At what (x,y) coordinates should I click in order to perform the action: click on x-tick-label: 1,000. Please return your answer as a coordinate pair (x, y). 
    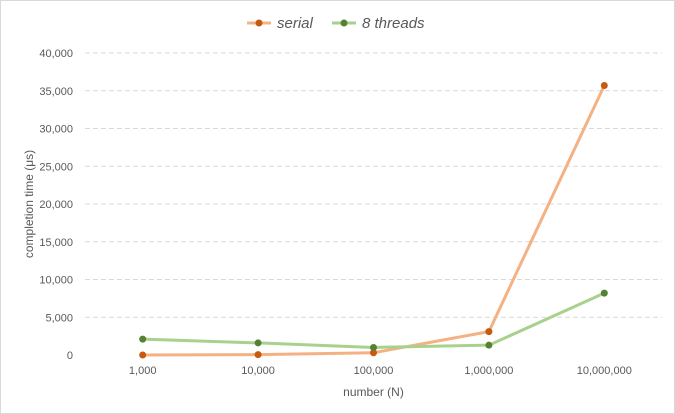
    Looking at the image, I should click on (143, 371).